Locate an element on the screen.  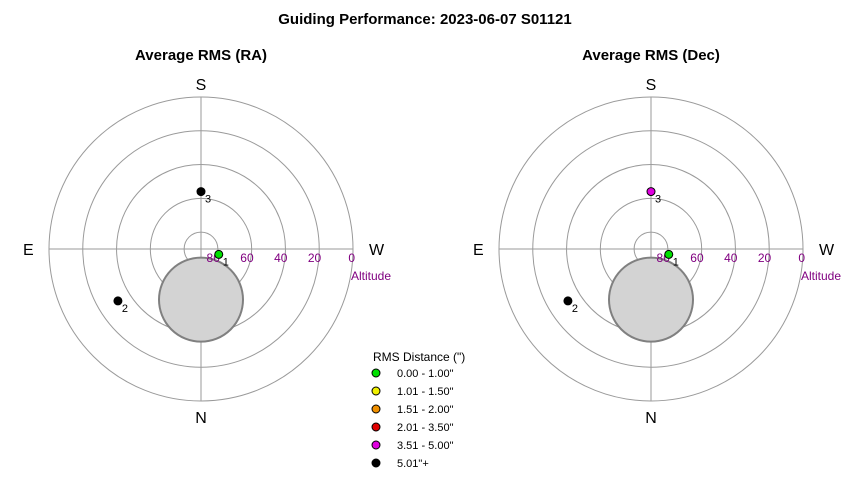
legend-item-label: 3.51 - 5.00" is located at coordinates (425, 446).